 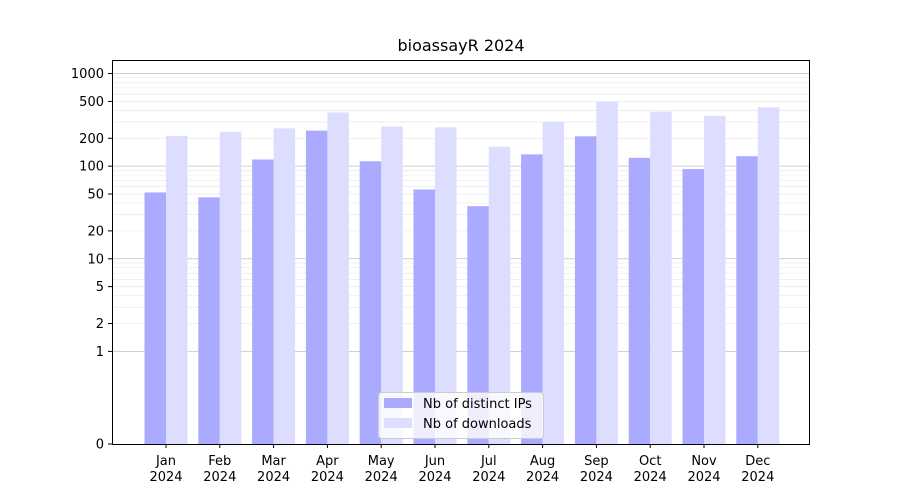 I want to click on x-tick-label: Jan 2024, so click(x=165, y=469).